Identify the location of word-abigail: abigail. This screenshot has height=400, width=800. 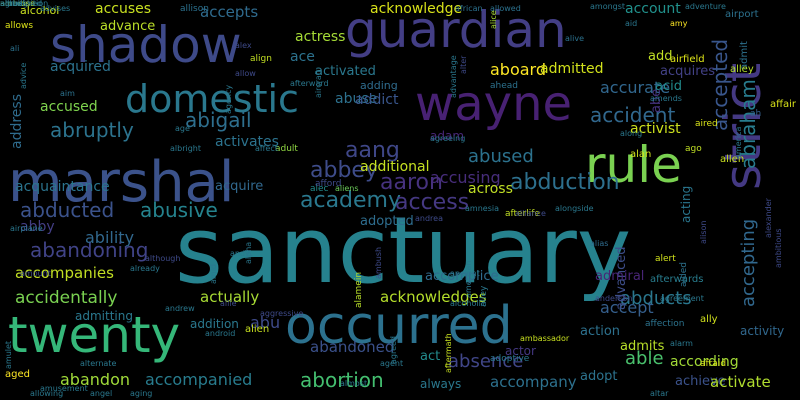
(218, 120).